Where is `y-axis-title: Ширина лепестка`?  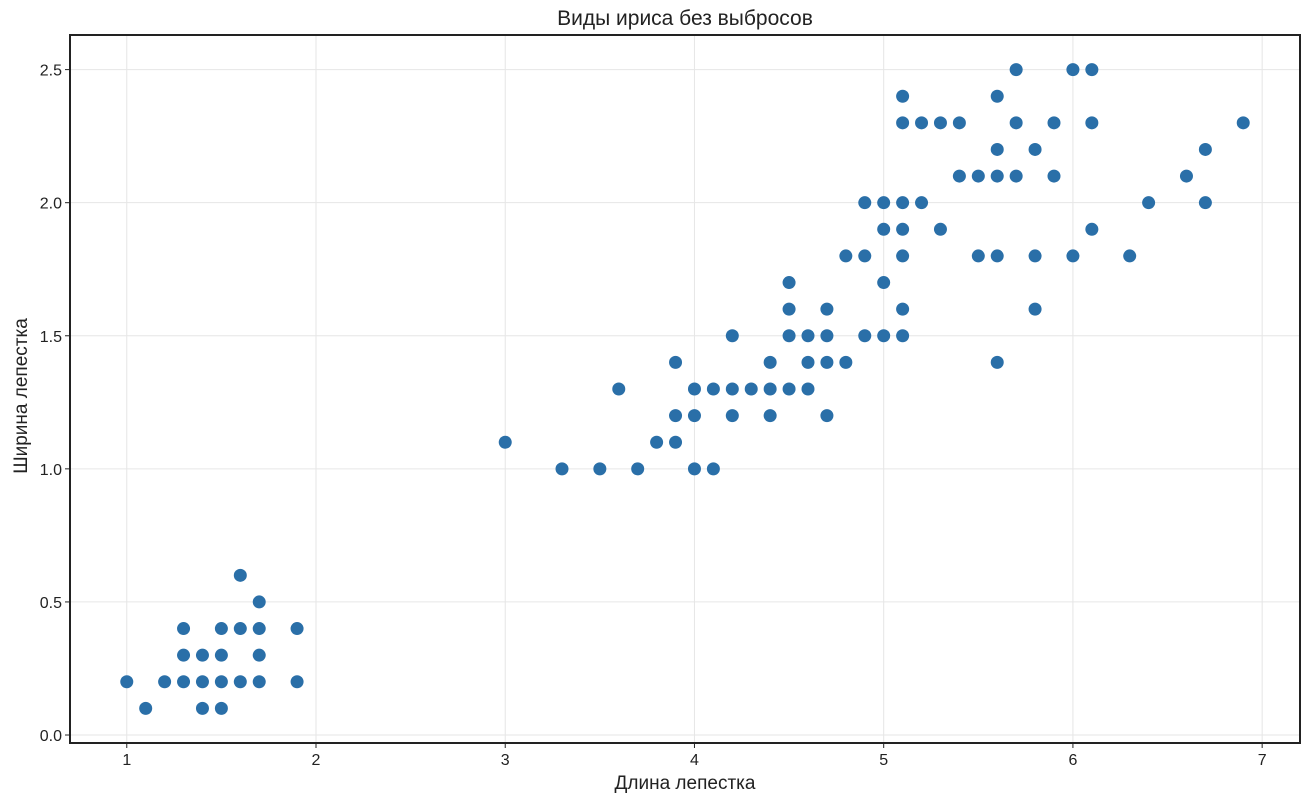 y-axis-title: Ширина лепестка is located at coordinates (21, 396).